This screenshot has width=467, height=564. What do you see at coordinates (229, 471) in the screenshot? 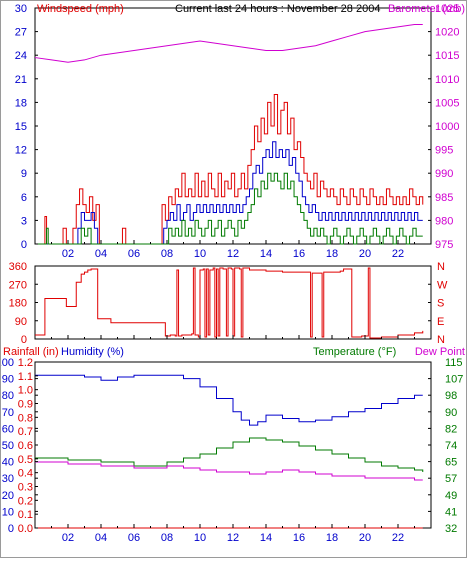
I see `dew-point-line` at bounding box center [229, 471].